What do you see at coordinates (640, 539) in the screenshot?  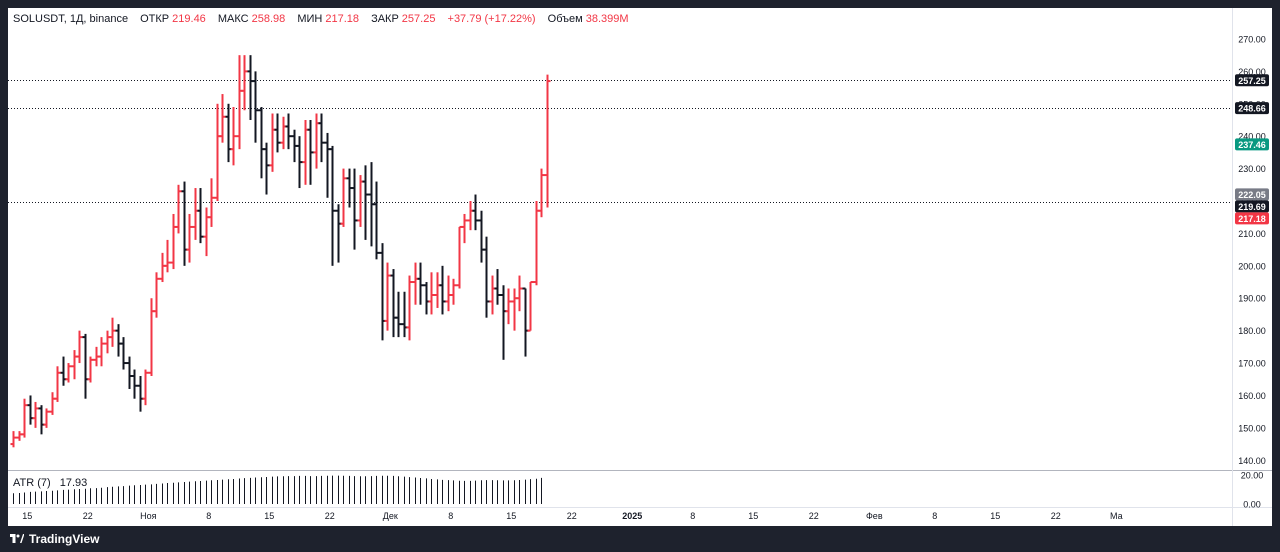 I see `footer-bar: TradingView` at bounding box center [640, 539].